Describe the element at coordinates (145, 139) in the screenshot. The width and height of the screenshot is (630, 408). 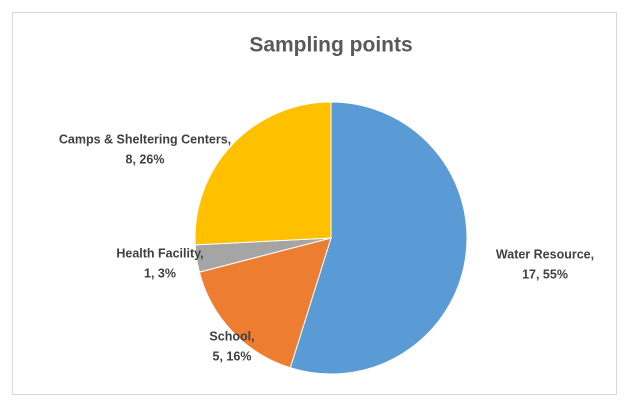
I see `data-label: Camps & Sheltering Centers,` at that location.